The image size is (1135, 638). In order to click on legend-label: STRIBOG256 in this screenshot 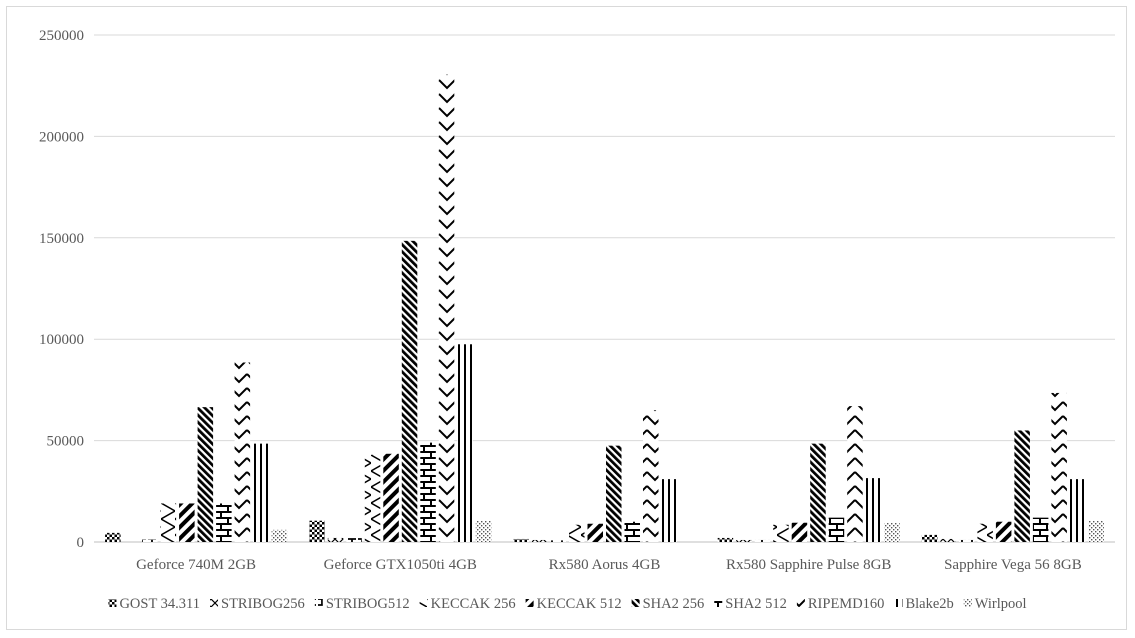, I will do `click(263, 604)`.